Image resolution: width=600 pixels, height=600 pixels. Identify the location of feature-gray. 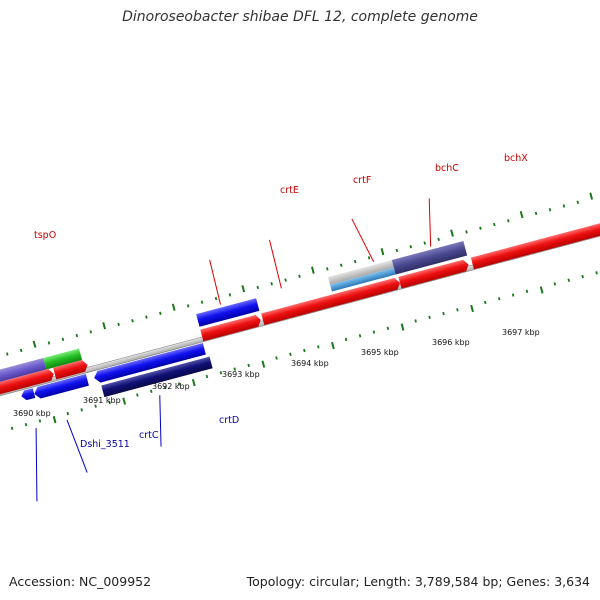
(361, 272).